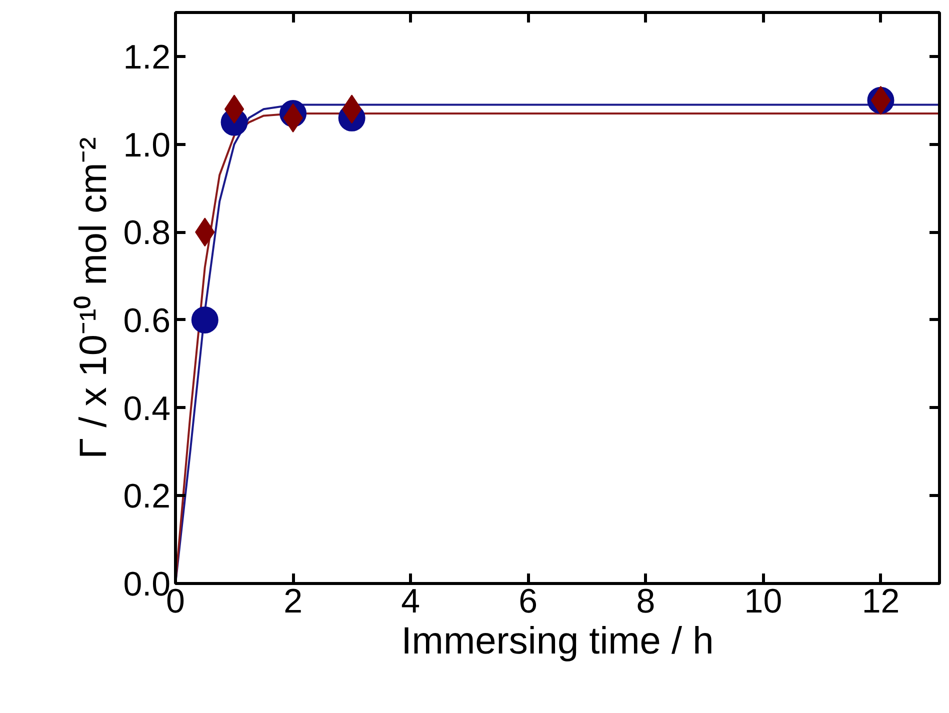 Image resolution: width=949 pixels, height=713 pixels. What do you see at coordinates (528, 601) in the screenshot?
I see `x-tick-label: 6` at bounding box center [528, 601].